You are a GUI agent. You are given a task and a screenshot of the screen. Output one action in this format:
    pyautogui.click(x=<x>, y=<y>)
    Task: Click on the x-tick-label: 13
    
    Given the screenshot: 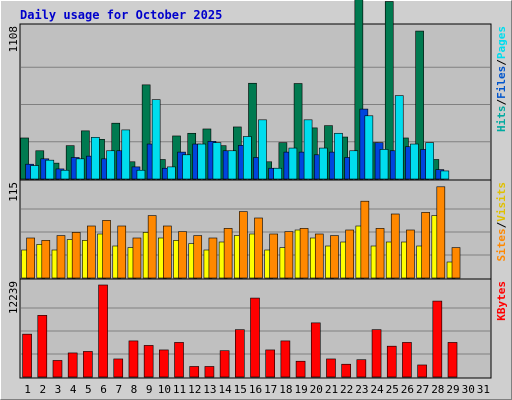 What is the action you would take?
    pyautogui.click(x=209, y=389)
    